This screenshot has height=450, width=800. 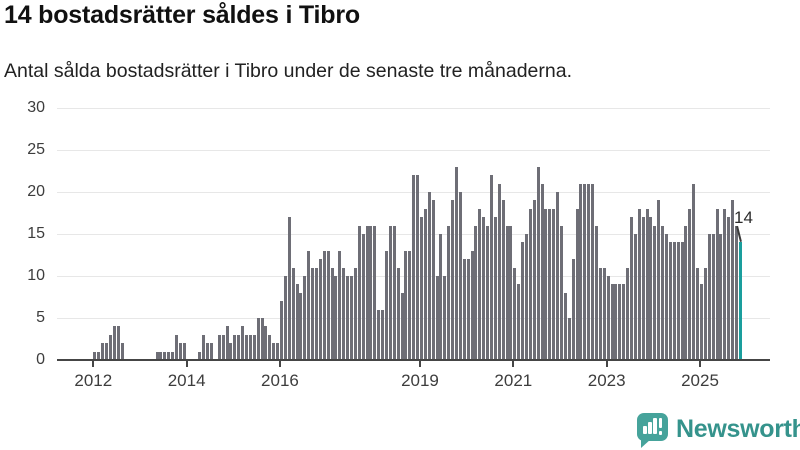 I want to click on y-axis-tick-label: 5, so click(x=40, y=317).